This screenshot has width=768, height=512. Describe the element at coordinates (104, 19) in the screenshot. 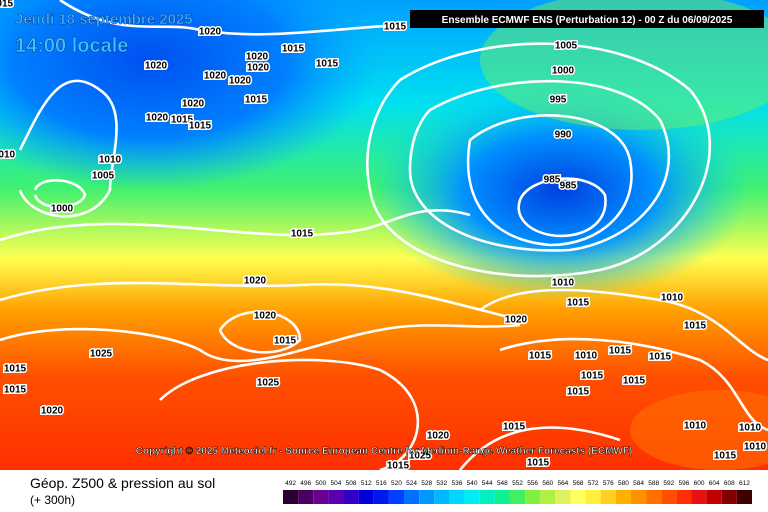

I see `valid-day: Jeudi 18 septembre 2025` at that location.